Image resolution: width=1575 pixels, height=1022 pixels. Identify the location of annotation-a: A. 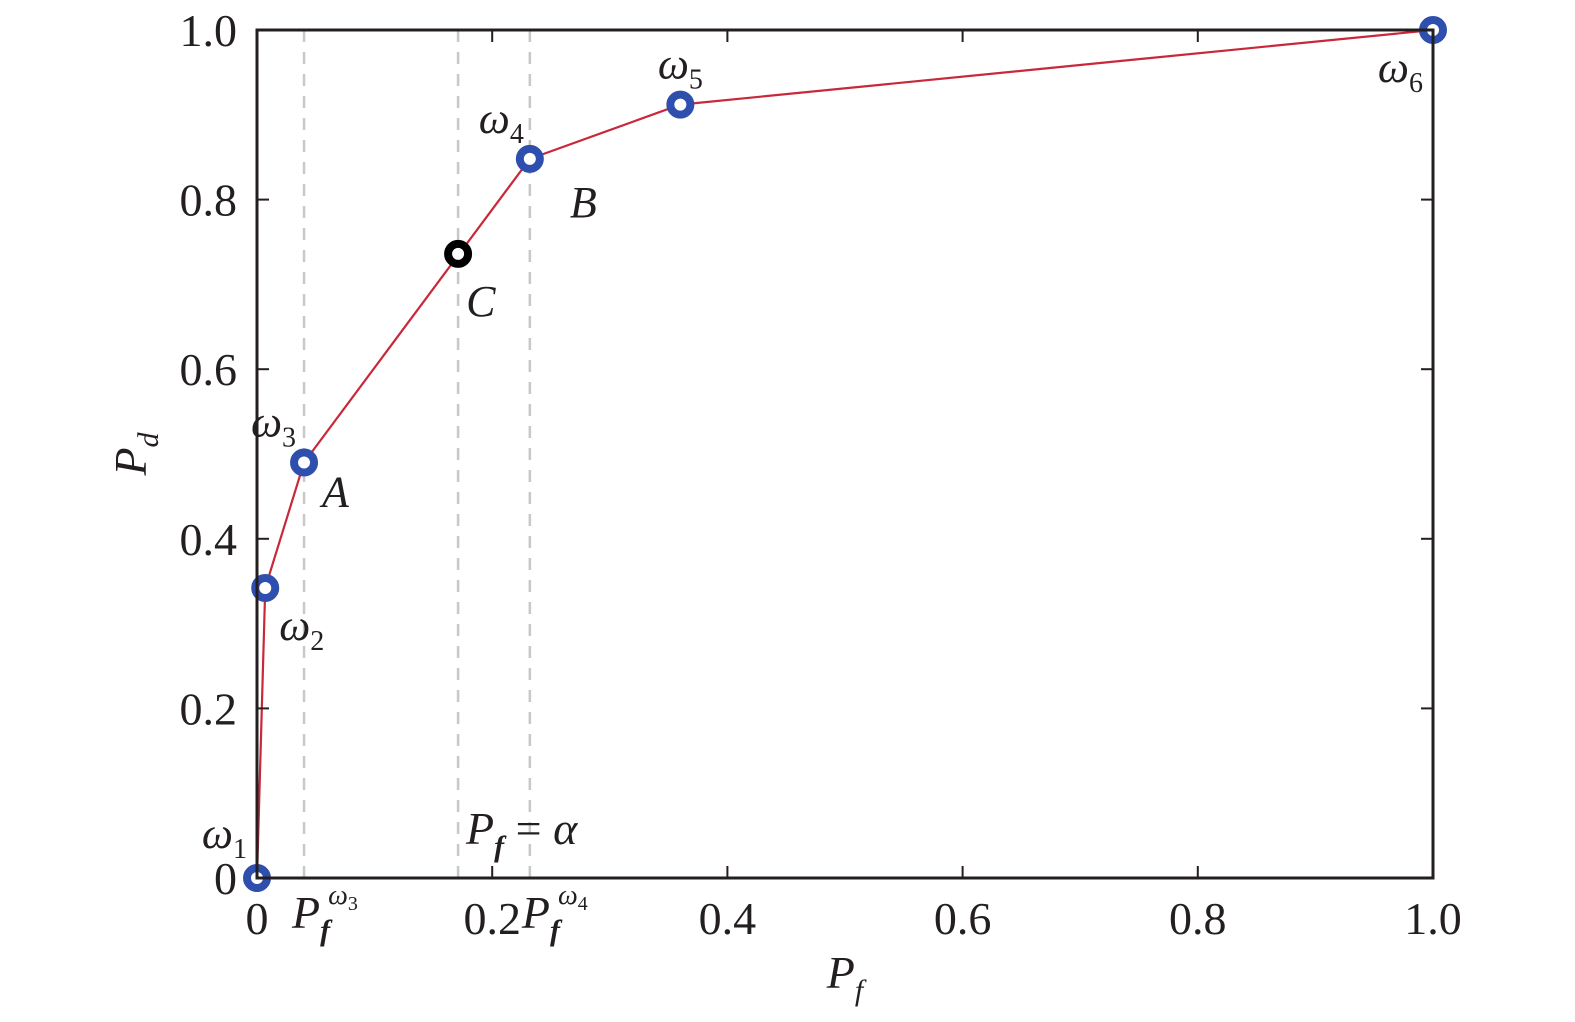
(334, 491).